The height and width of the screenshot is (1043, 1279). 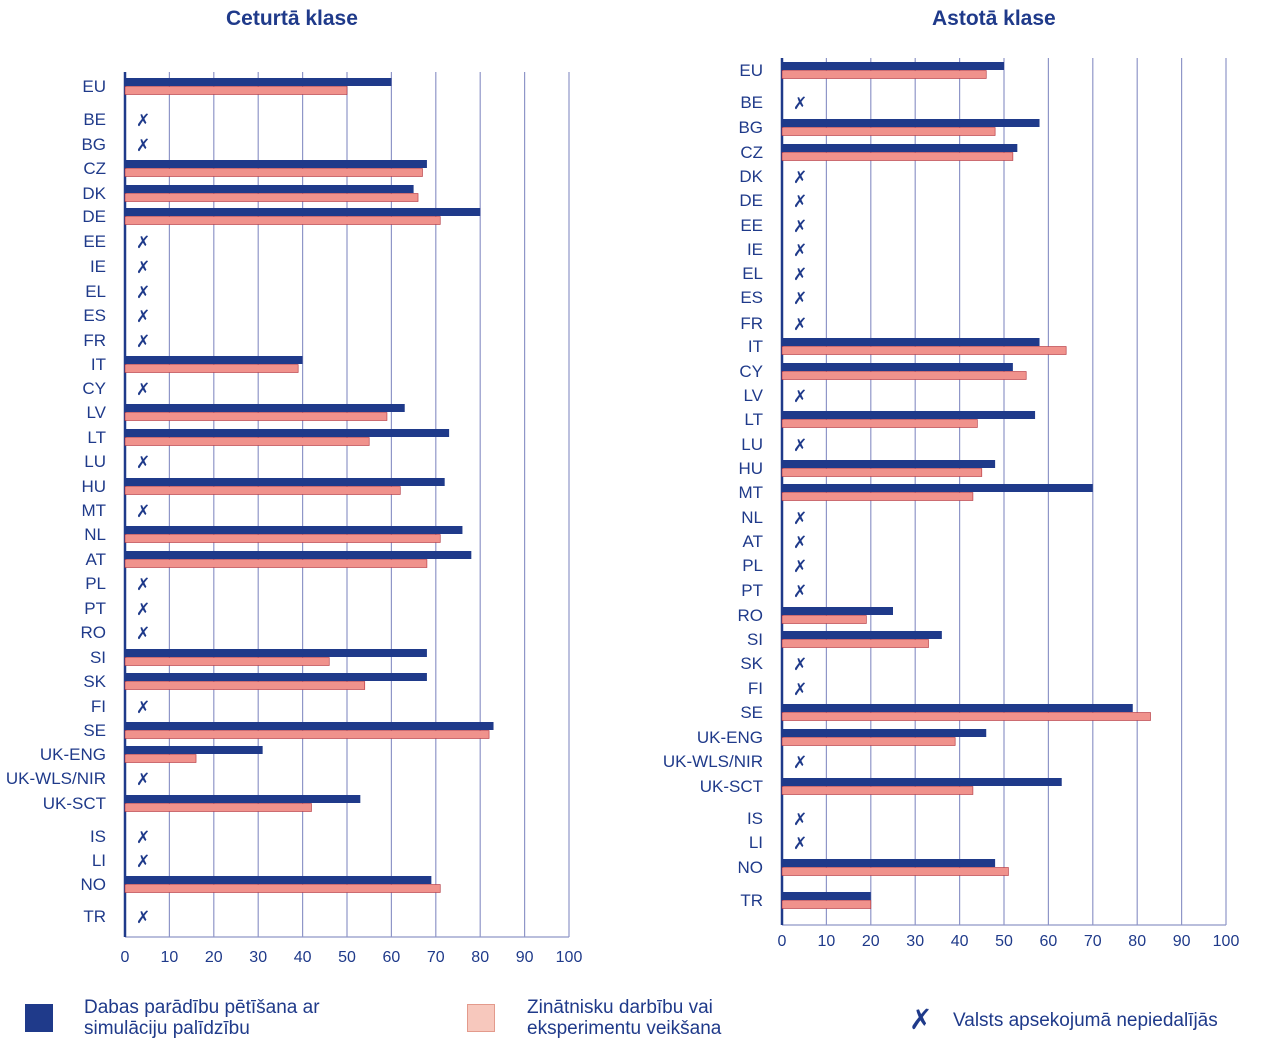 I want to click on category-label: UK-ENG, so click(x=730, y=737).